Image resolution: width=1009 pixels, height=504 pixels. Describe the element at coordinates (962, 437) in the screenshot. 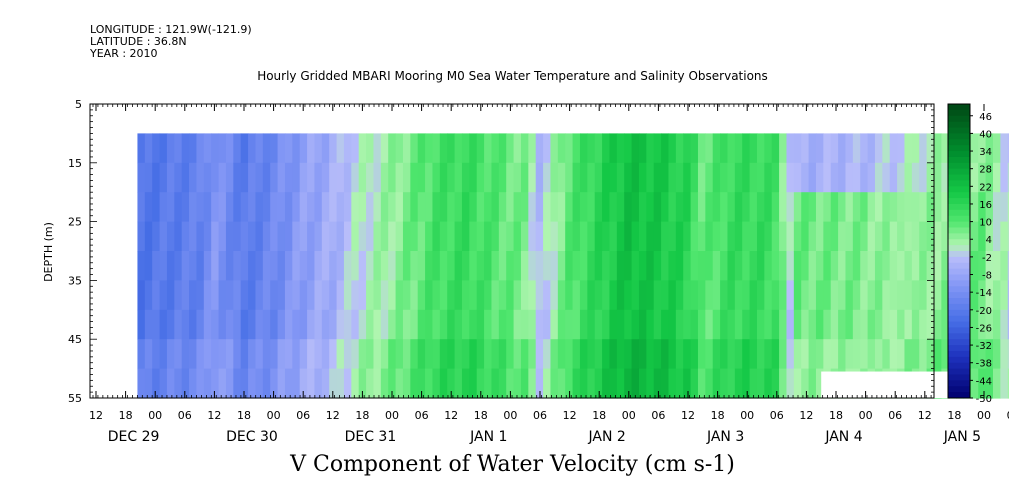

I see `x-day-label: JAN 5` at that location.